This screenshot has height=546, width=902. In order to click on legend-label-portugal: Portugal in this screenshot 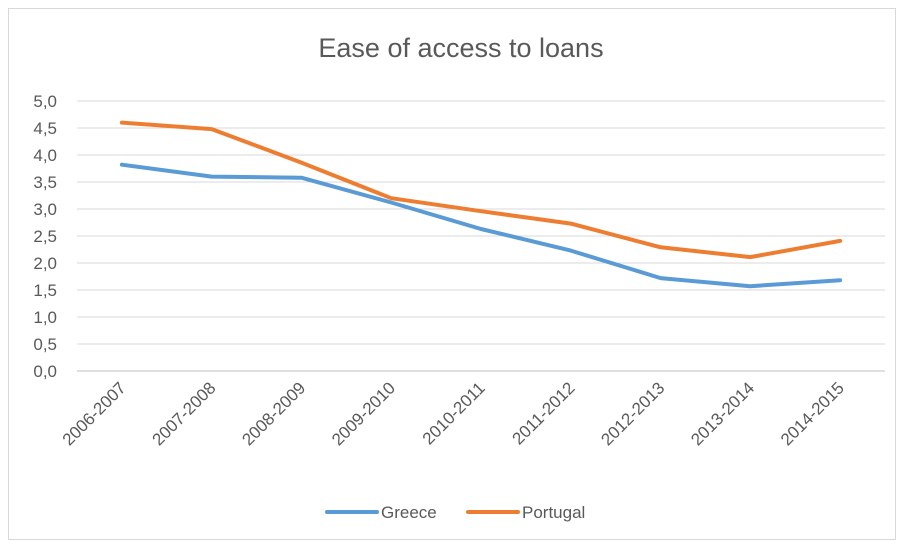, I will do `click(553, 512)`.